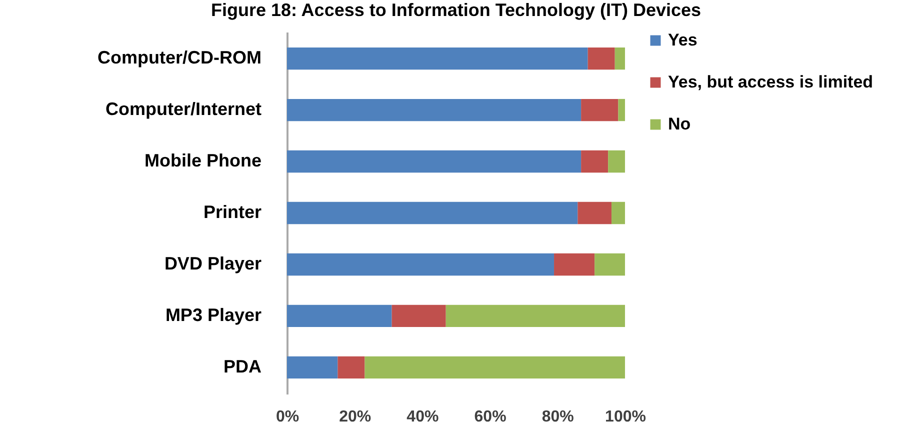 This screenshot has height=446, width=924. I want to click on legend-label: Yes, but access is limited, so click(771, 82).